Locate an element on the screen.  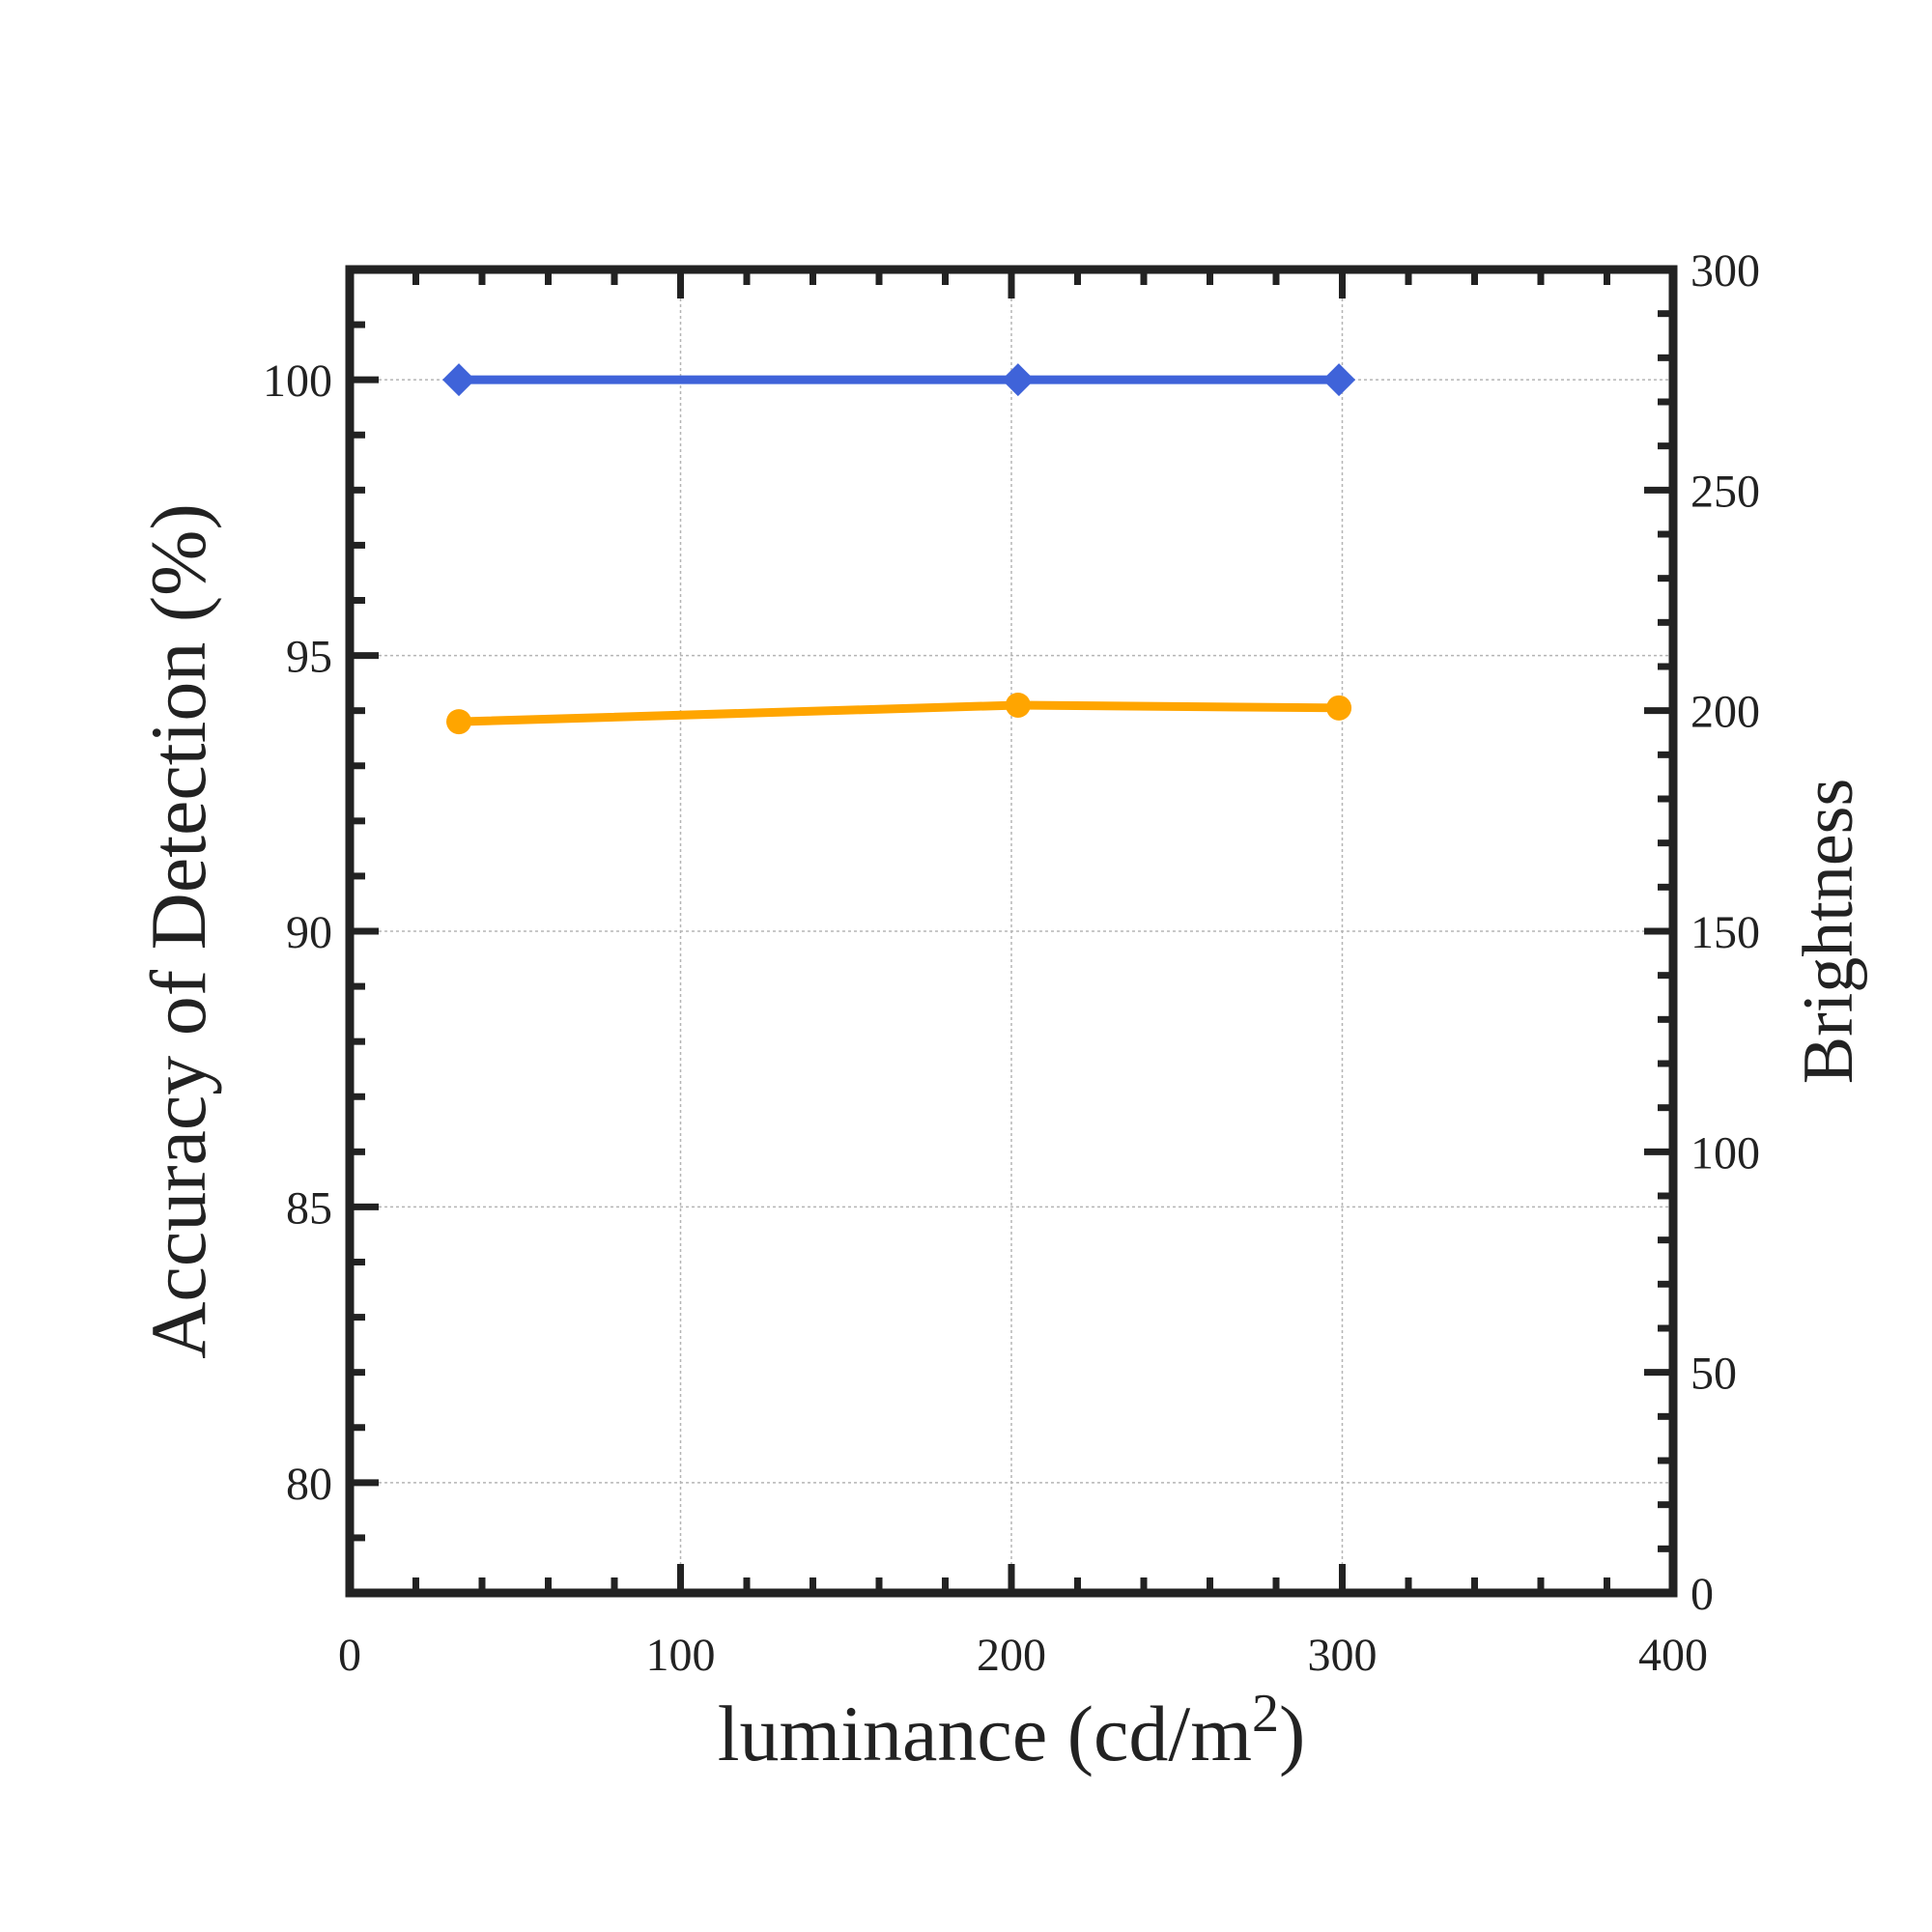
x-axis-title: luminance (cd/m2) is located at coordinates (1012, 1730).